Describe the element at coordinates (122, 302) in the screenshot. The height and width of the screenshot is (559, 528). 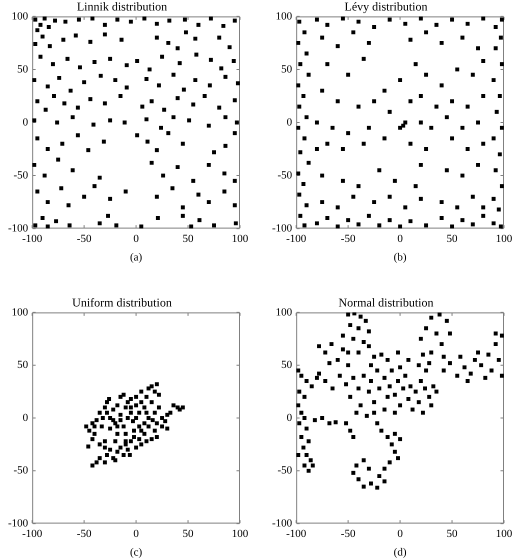
I see `chart-title: Uniform distribution` at that location.